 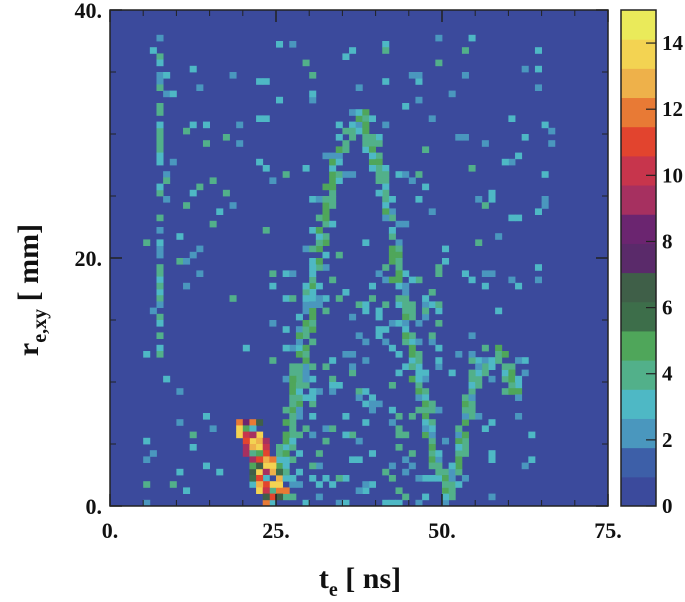 I want to click on x-tick-label: 25., so click(x=276, y=530).